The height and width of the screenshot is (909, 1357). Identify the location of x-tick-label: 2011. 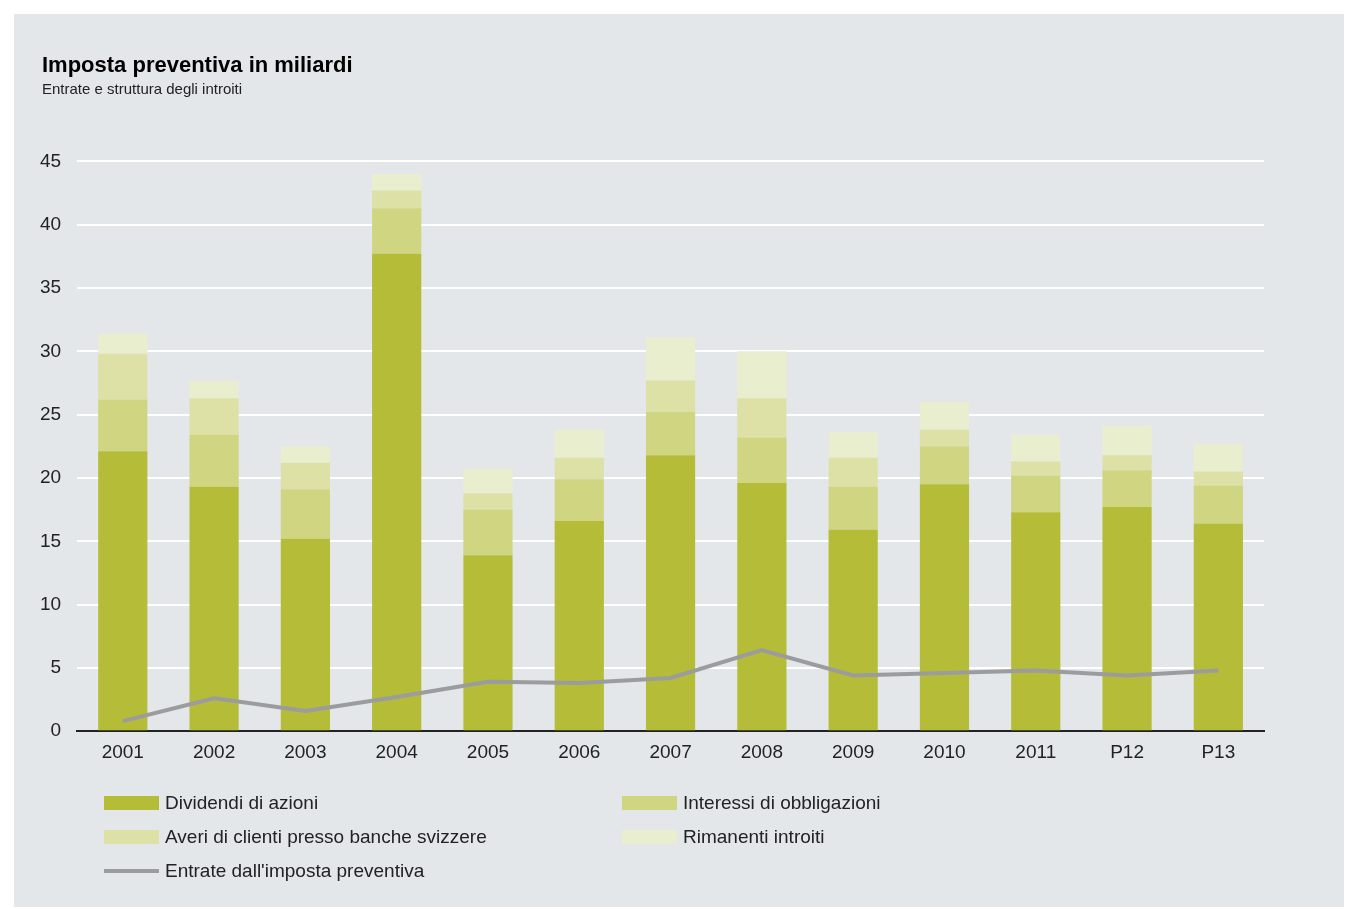
(1036, 751).